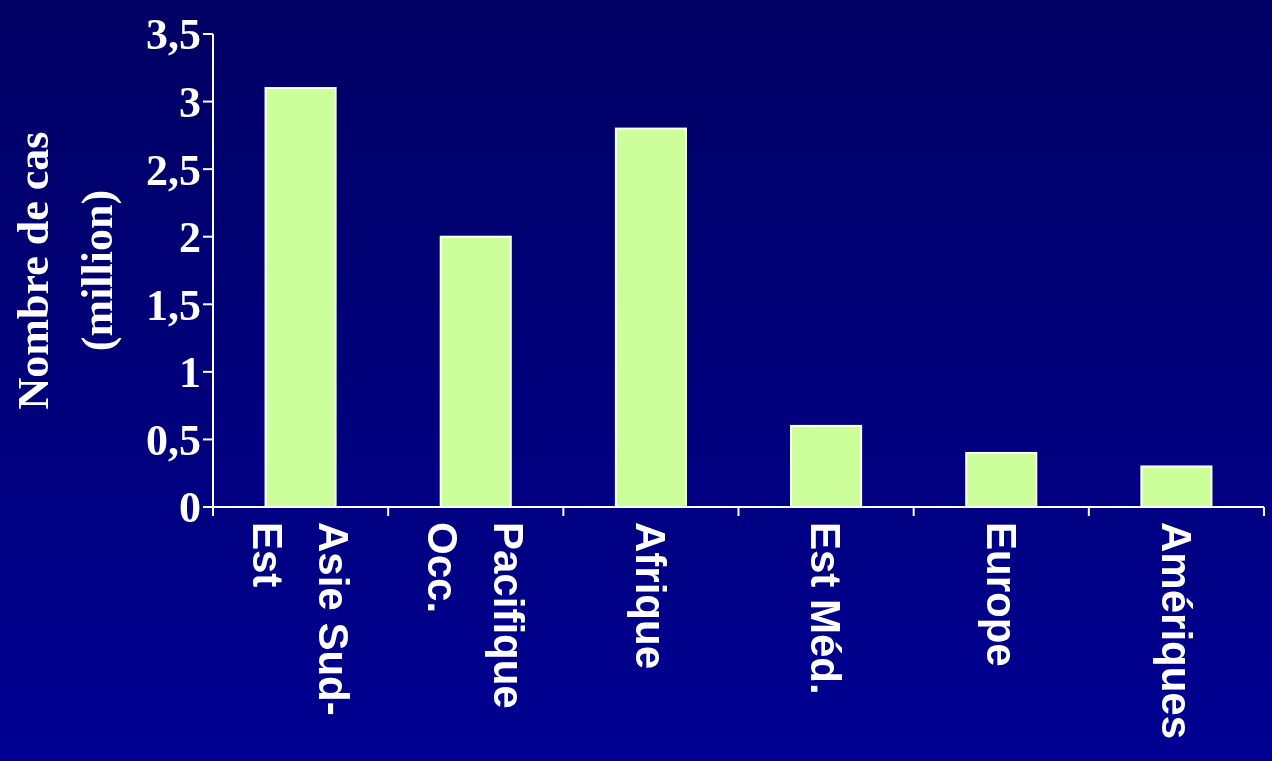  What do you see at coordinates (1176, 631) in the screenshot?
I see `x-tick-label: Amériques` at bounding box center [1176, 631].